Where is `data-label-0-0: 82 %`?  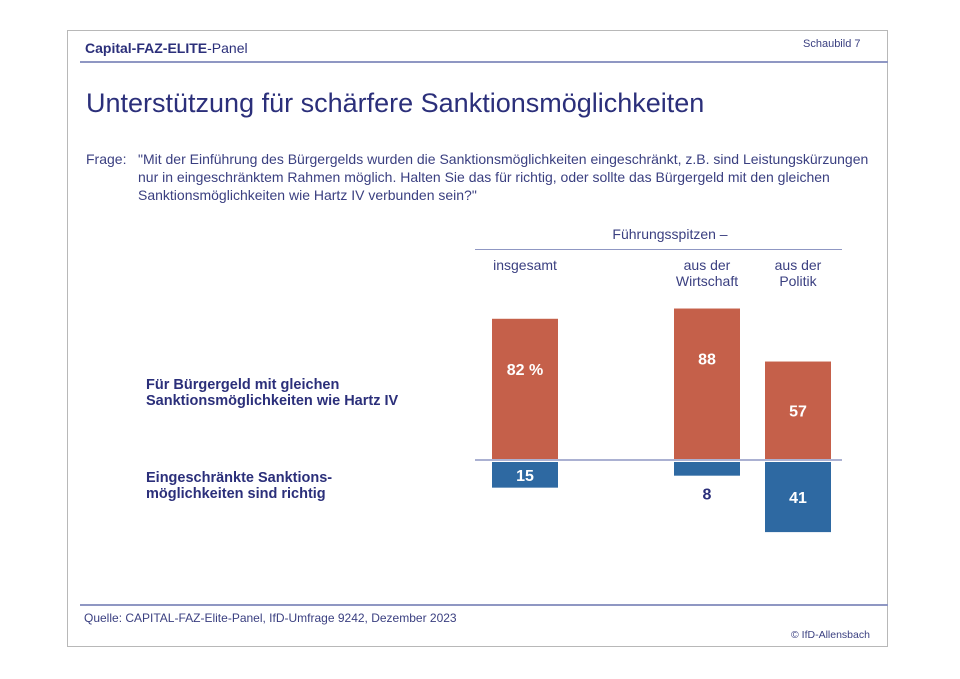
data-label-0-0: 82 % is located at coordinates (525, 370).